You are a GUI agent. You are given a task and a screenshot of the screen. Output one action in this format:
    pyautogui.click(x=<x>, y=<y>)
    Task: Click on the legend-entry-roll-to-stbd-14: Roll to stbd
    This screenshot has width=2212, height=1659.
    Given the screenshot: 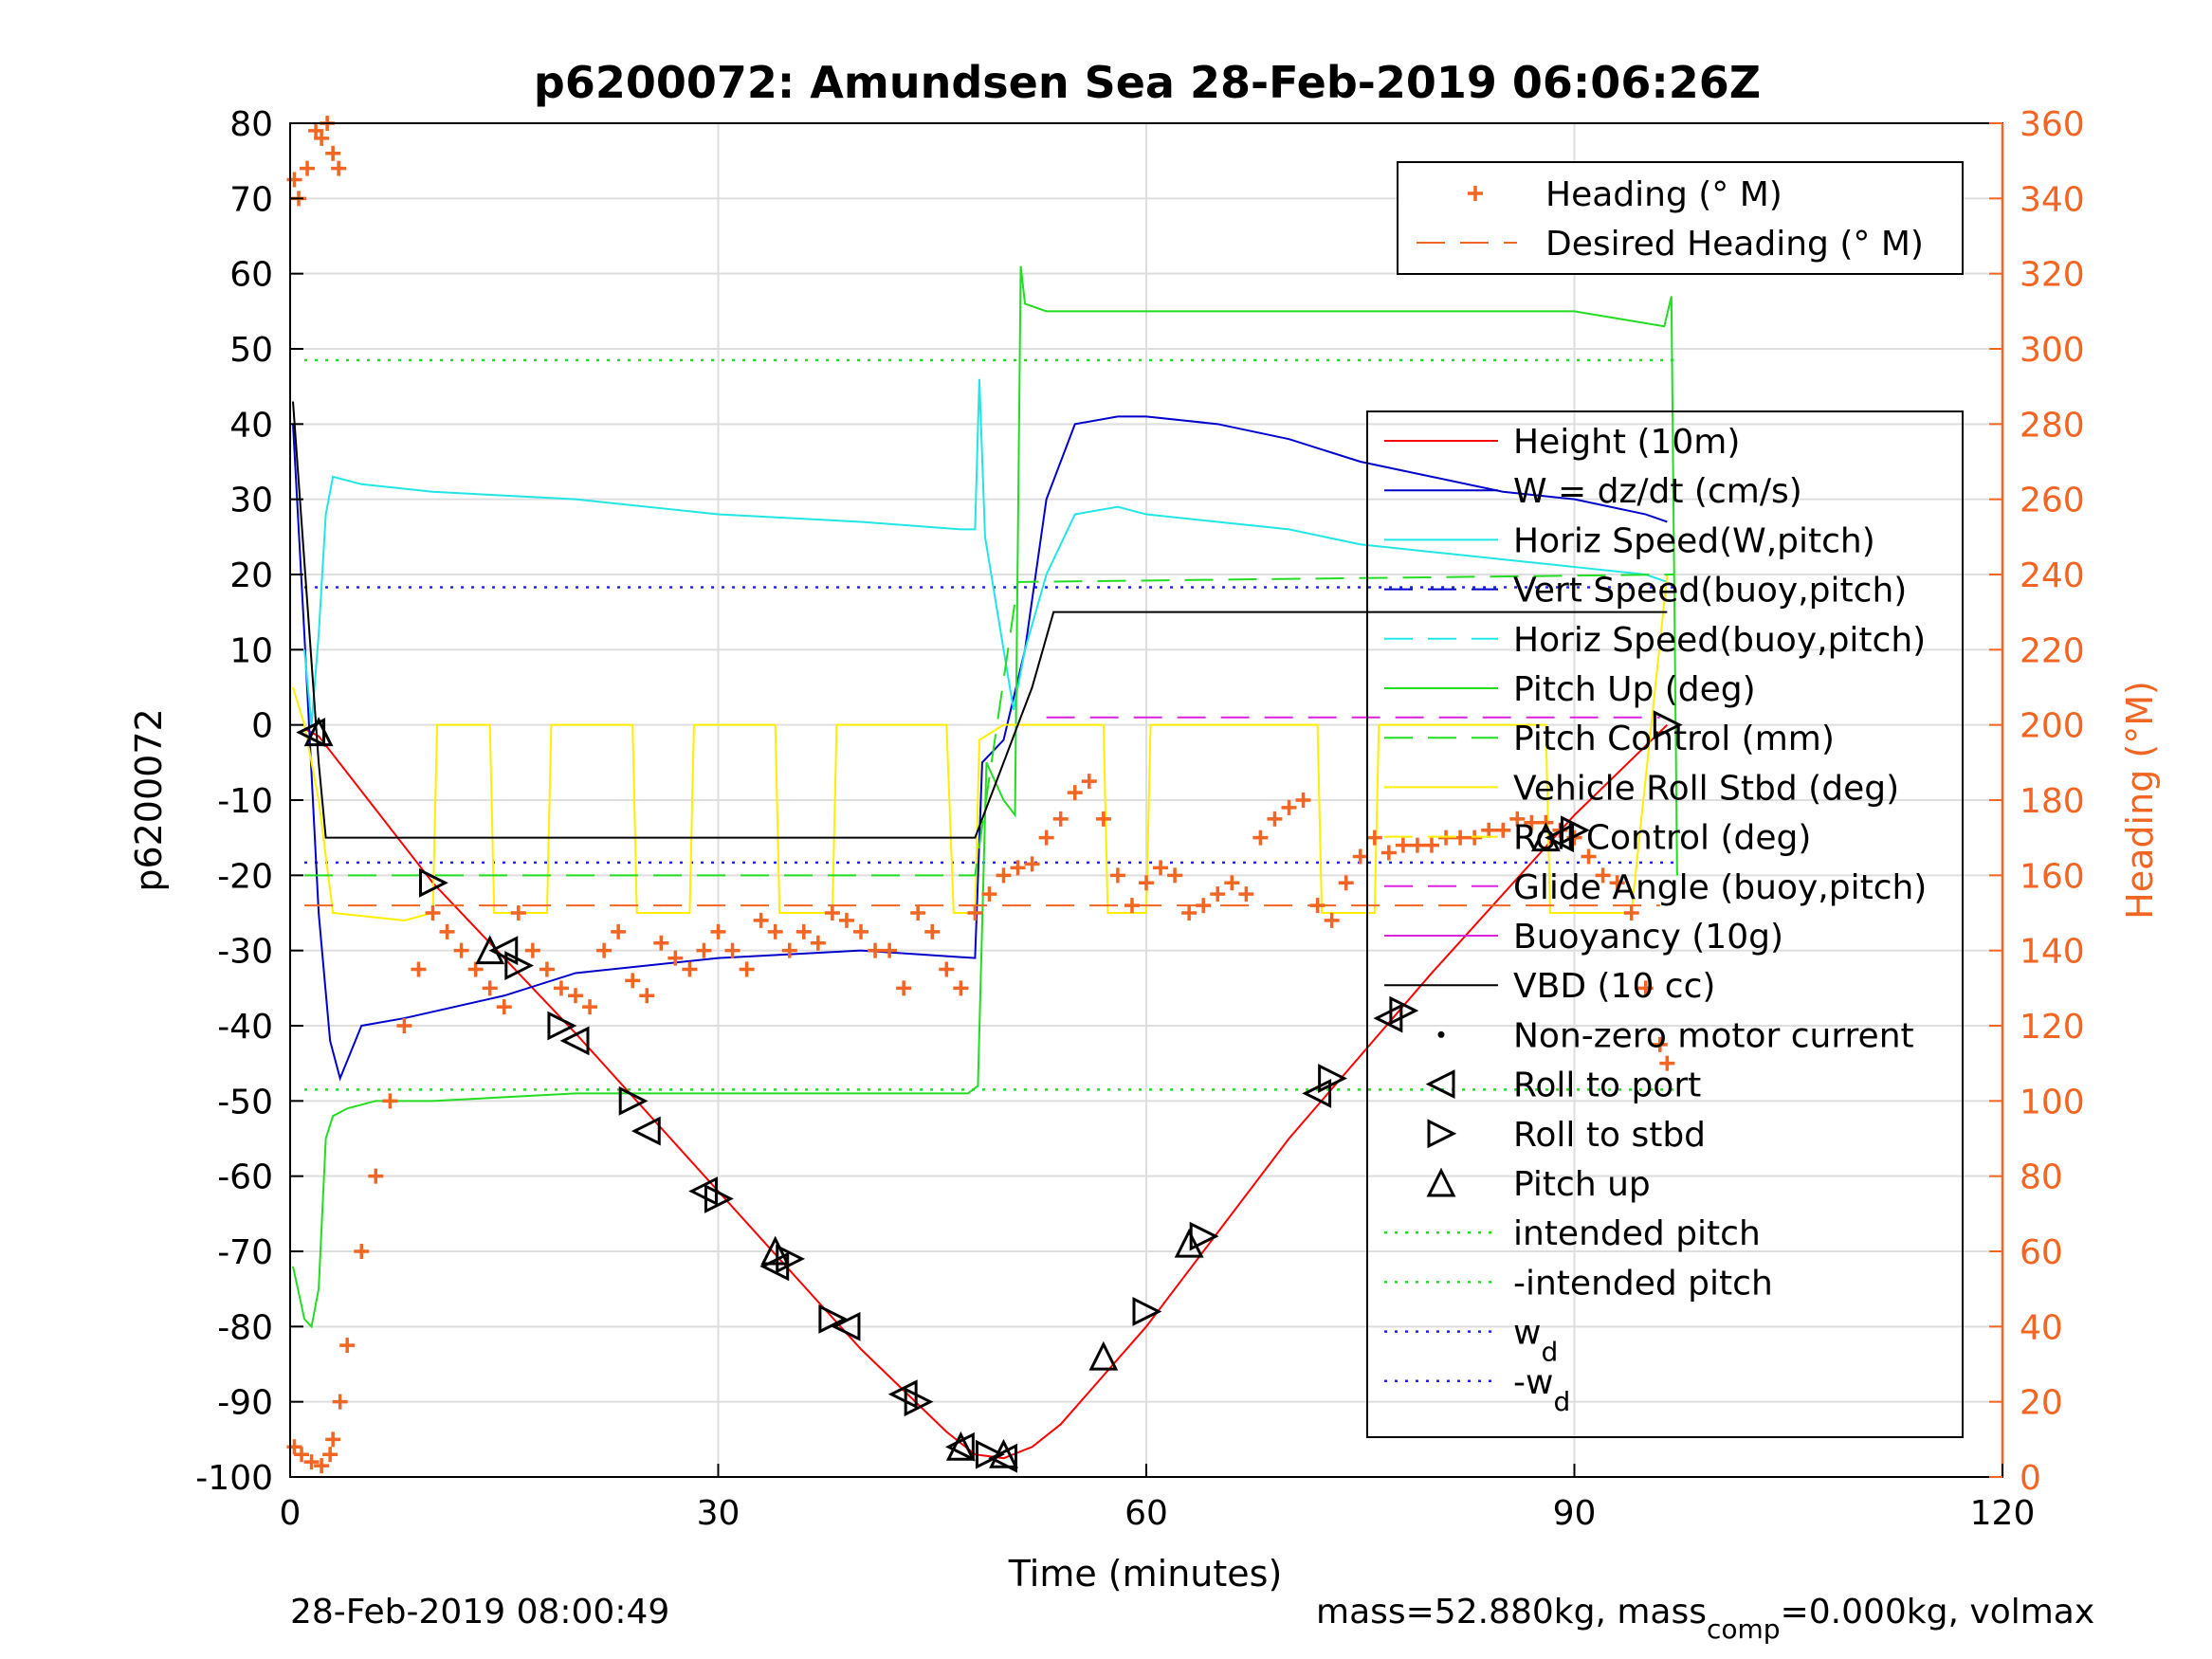 What is the action you would take?
    pyautogui.click(x=1609, y=1135)
    